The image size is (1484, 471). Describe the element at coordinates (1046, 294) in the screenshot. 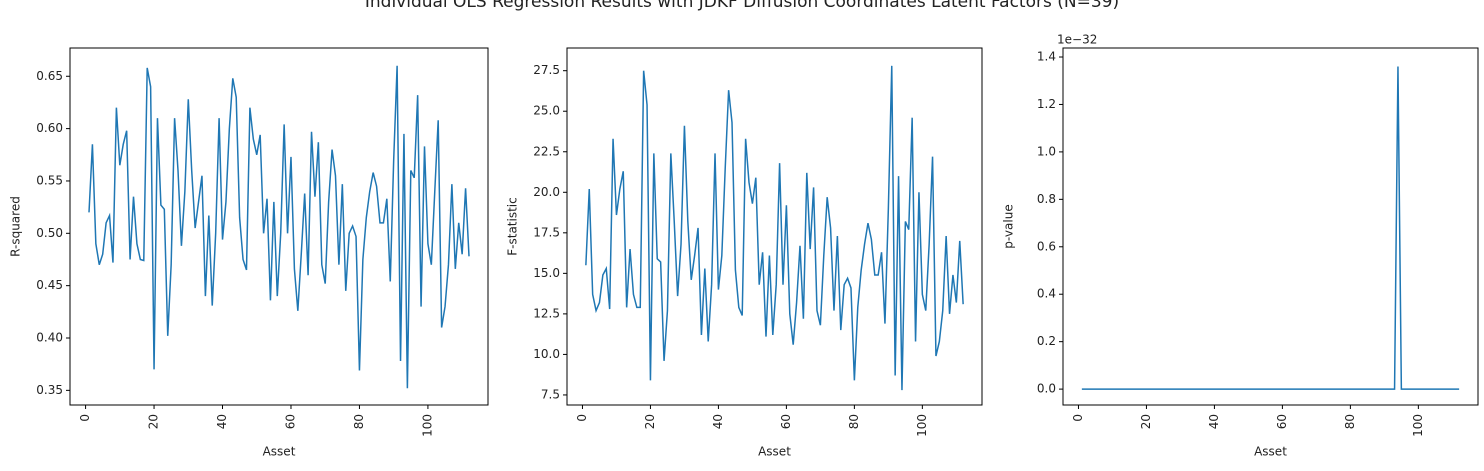

I see `y-tick-label: 0.4` at that location.